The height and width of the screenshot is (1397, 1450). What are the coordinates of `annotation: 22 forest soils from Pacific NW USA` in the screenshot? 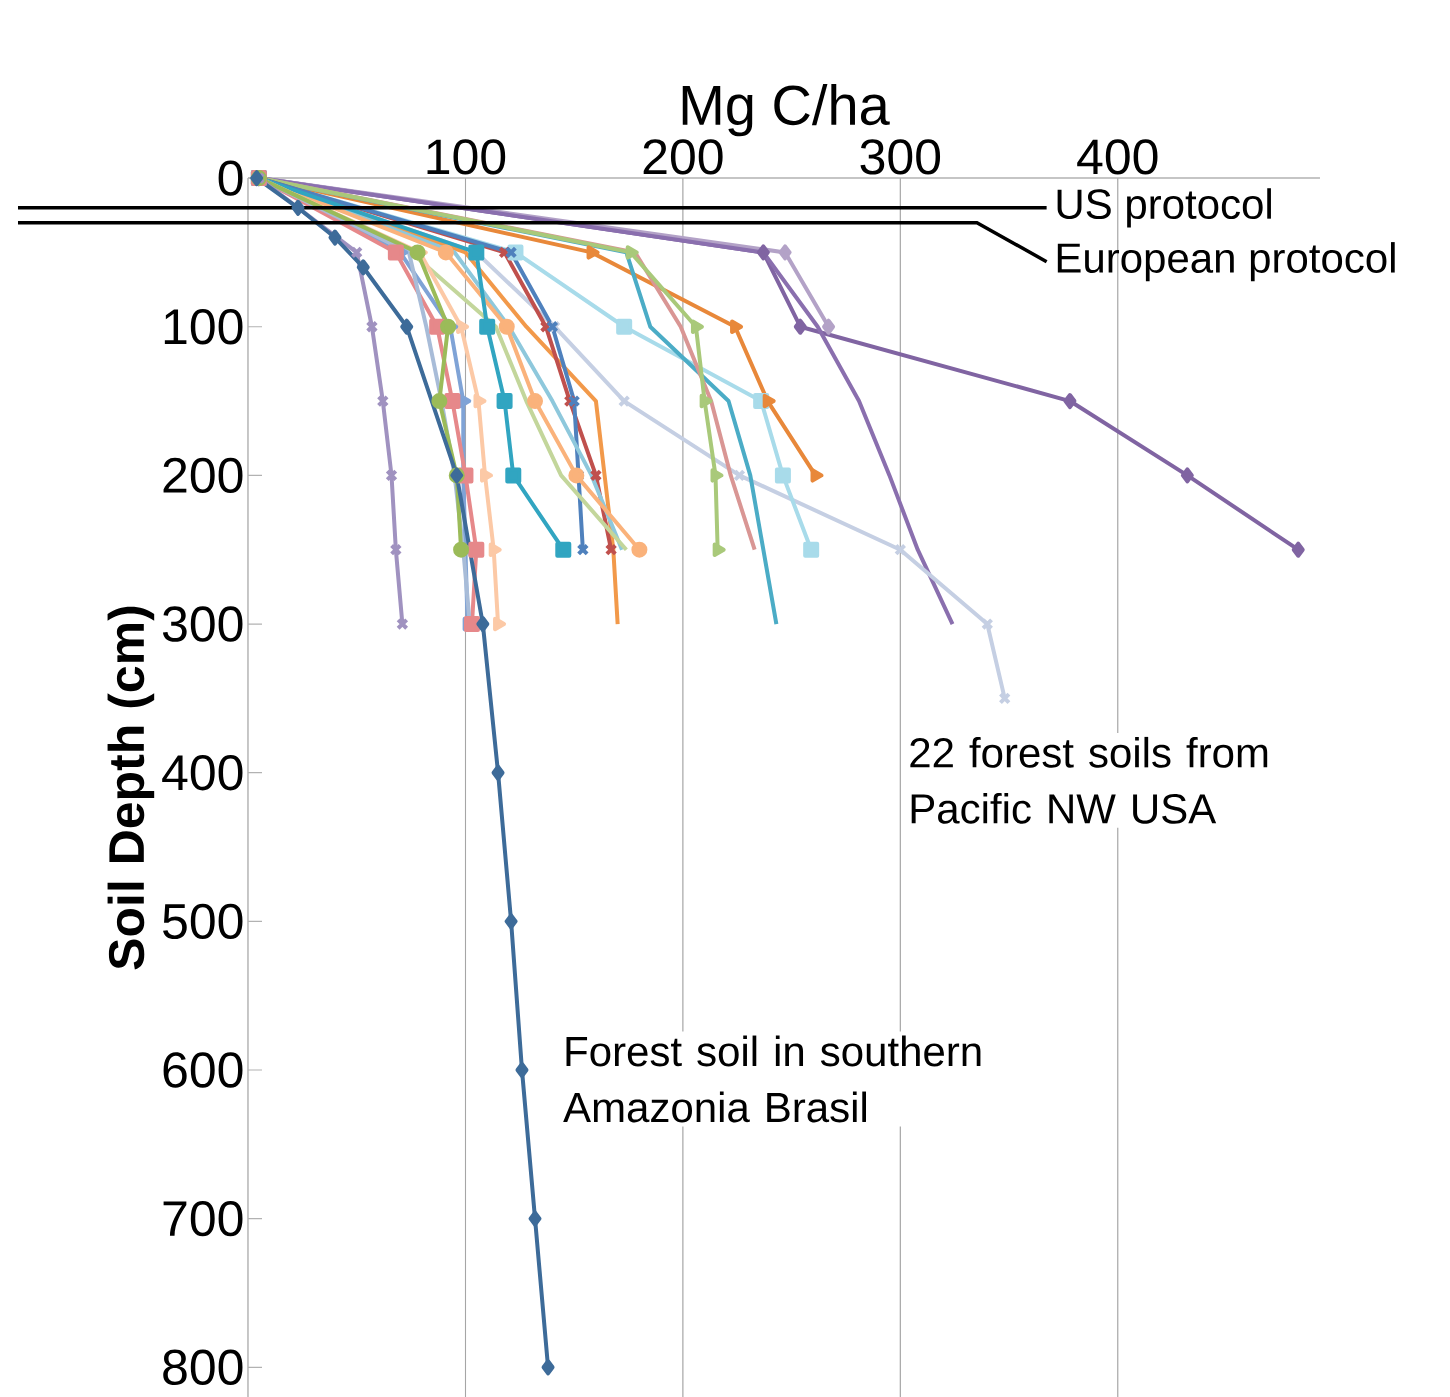 It's located at (1089, 780).